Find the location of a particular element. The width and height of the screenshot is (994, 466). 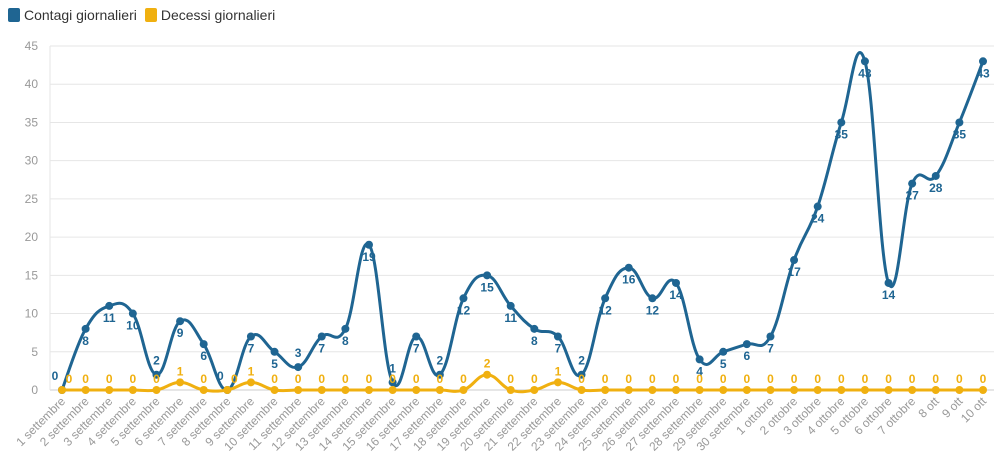

data-label: 5 is located at coordinates (274, 364).